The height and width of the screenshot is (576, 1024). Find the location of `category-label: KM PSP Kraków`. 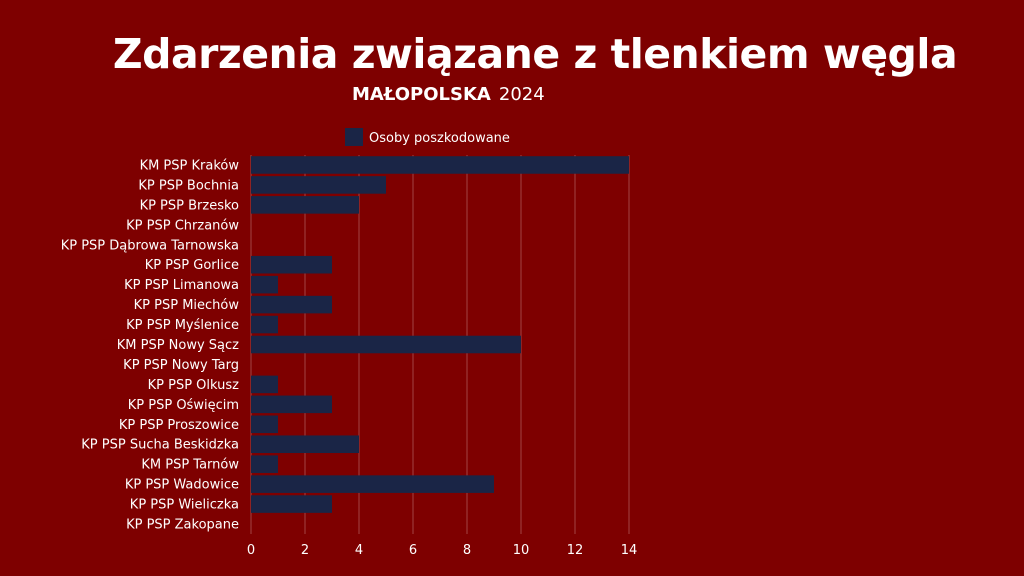

category-label: KM PSP Kraków is located at coordinates (190, 165).